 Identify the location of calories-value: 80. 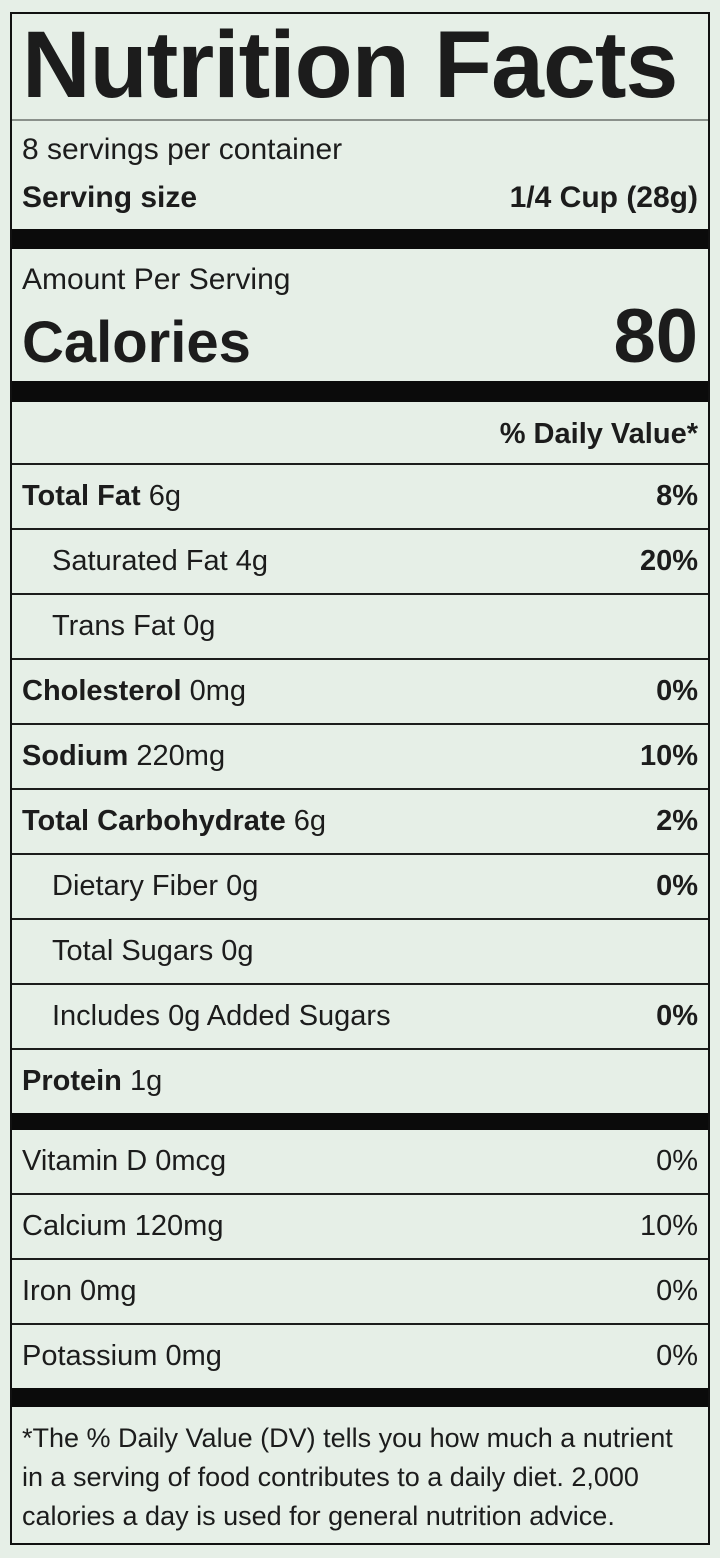
(655, 336).